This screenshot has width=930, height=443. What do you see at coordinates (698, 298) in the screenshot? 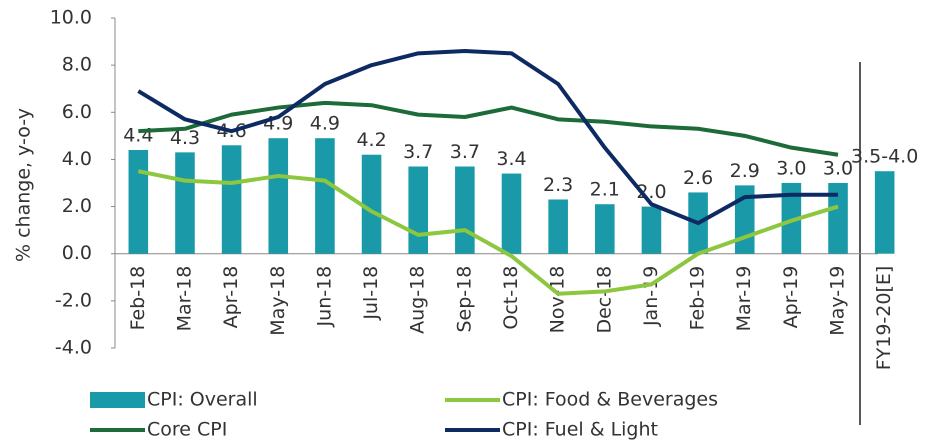
I see `x-tick-label: Feb-19` at bounding box center [698, 298].